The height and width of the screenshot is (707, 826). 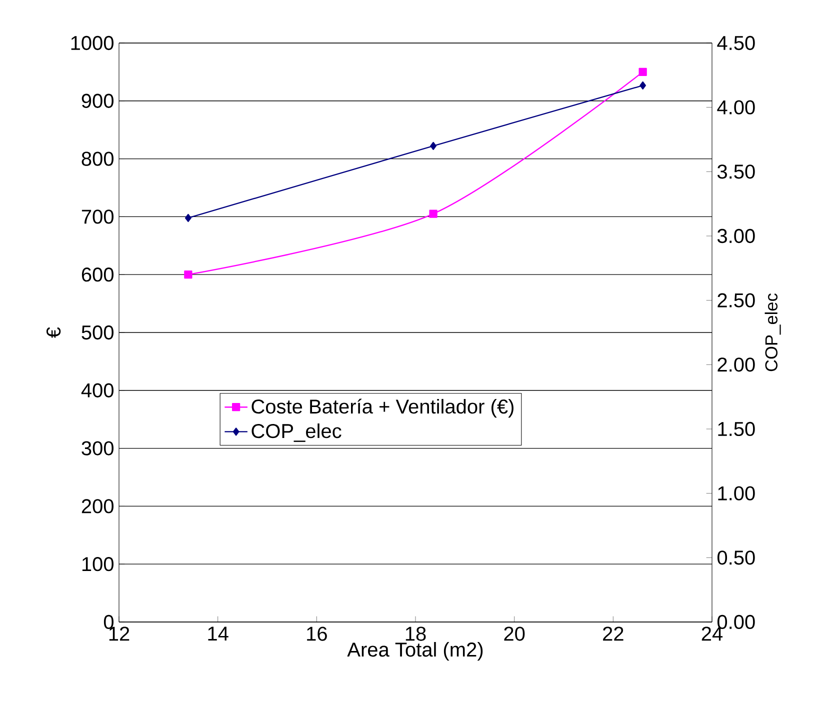 What do you see at coordinates (736, 622) in the screenshot?
I see `y2-tick-label: 0.00` at bounding box center [736, 622].